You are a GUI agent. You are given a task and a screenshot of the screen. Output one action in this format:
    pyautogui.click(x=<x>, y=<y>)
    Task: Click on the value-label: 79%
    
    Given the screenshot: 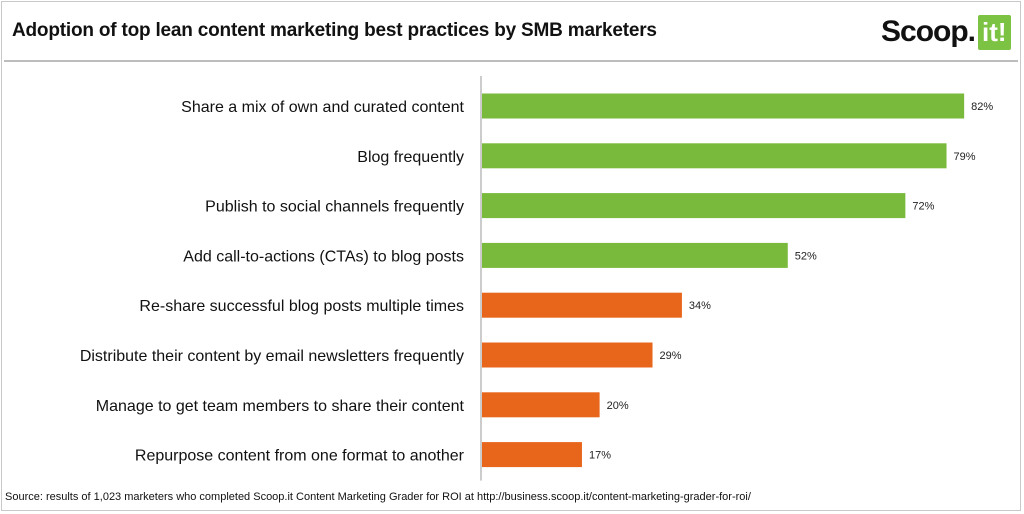 What is the action you would take?
    pyautogui.click(x=965, y=157)
    